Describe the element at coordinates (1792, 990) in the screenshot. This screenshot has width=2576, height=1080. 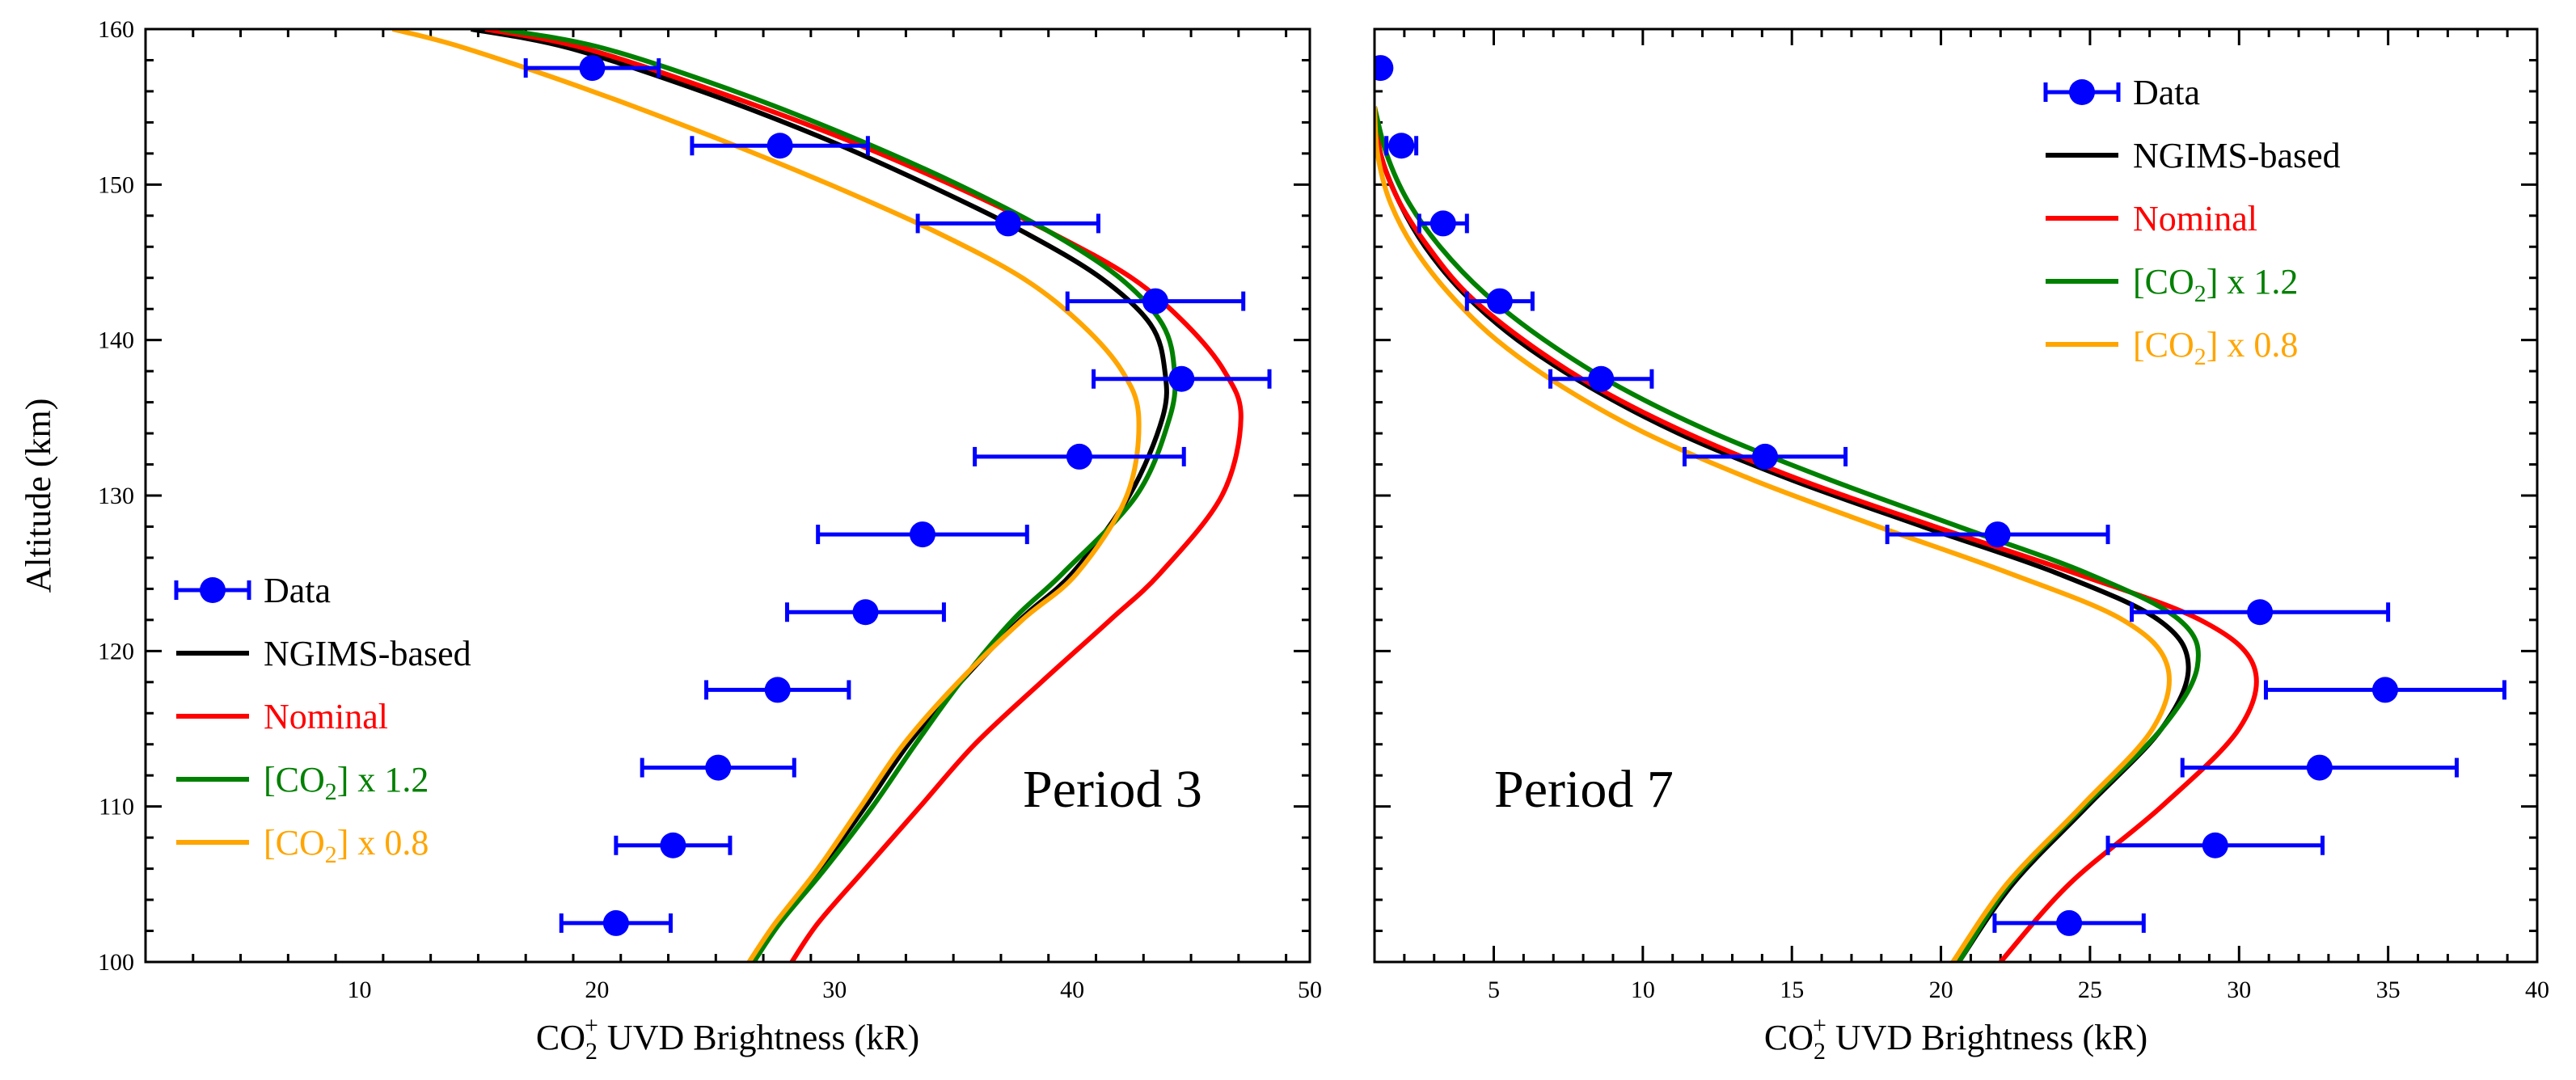
I see `x-tick-label-15: 15` at that location.